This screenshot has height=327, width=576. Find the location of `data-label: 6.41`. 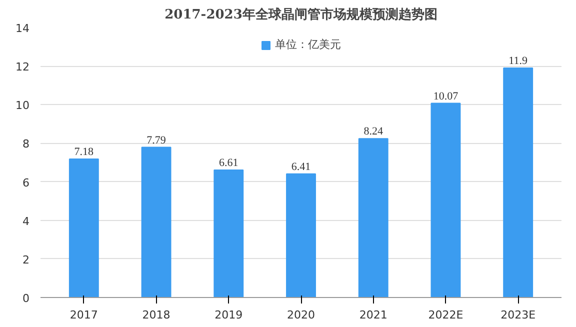

data-label: 6.41 is located at coordinates (301, 166).